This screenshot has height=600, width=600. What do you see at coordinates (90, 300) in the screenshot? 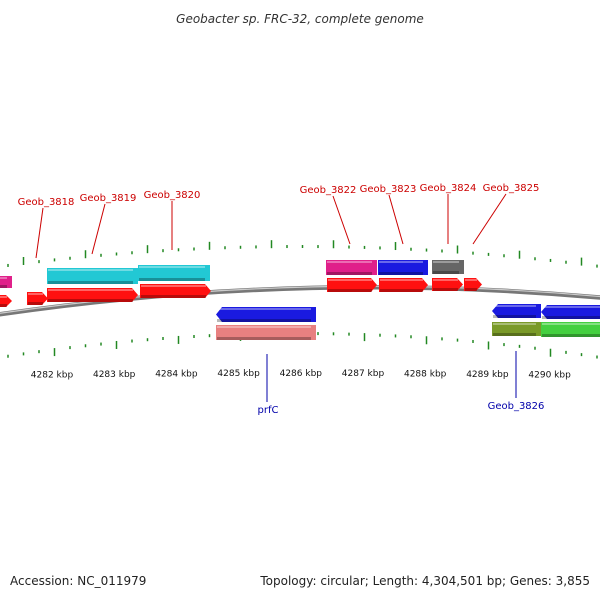
I see `feature-geob-3819-shade` at bounding box center [90, 300].